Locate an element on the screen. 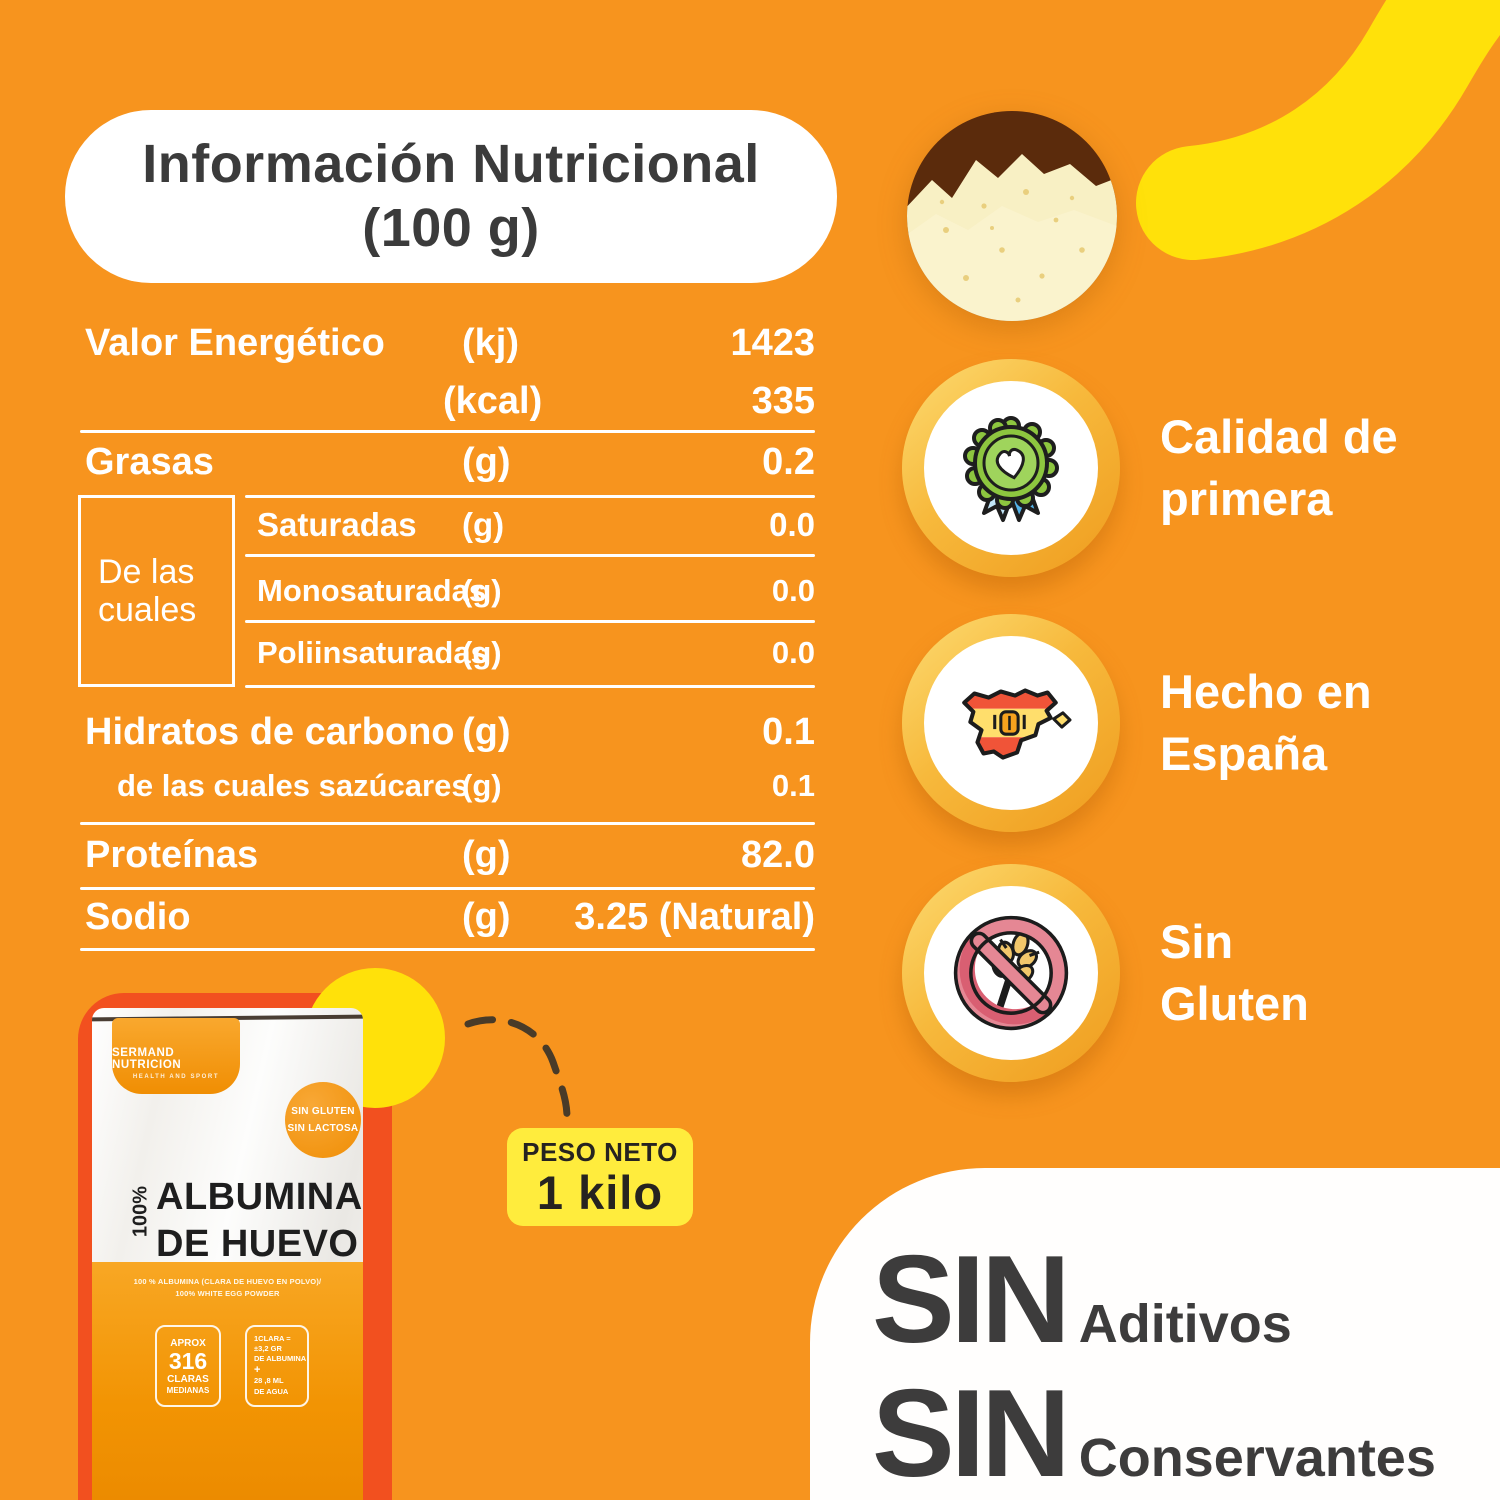  row-label: Poliinsaturadas is located at coordinates (372, 652).